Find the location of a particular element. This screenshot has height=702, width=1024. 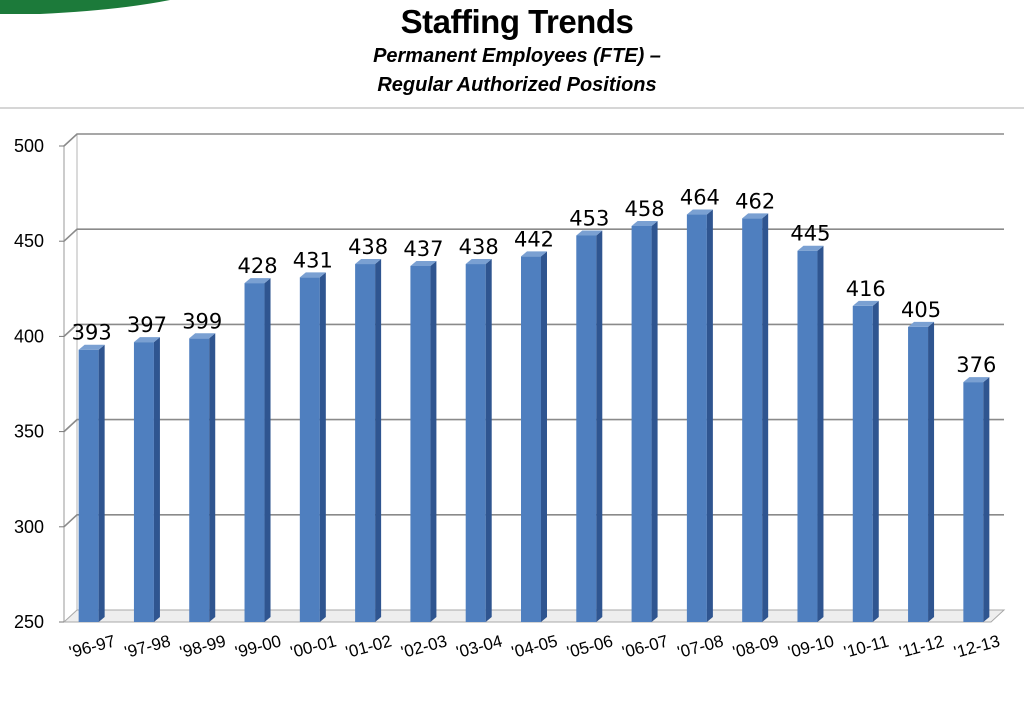

x-tick-label: '99-00 is located at coordinates (258, 646).